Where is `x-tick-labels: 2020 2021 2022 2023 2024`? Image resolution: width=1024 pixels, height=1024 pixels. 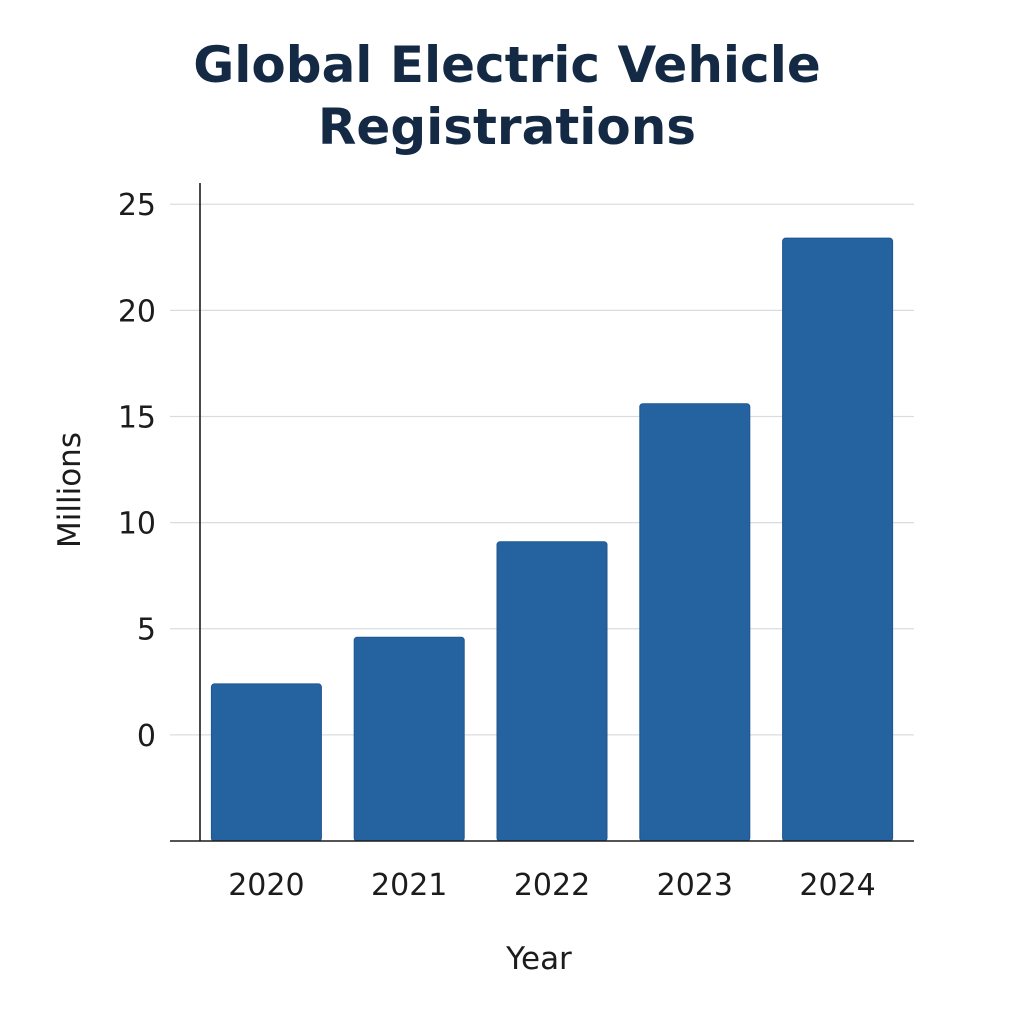
x-tick-labels: 2020 2021 2022 2023 2024 is located at coordinates (552, 885).